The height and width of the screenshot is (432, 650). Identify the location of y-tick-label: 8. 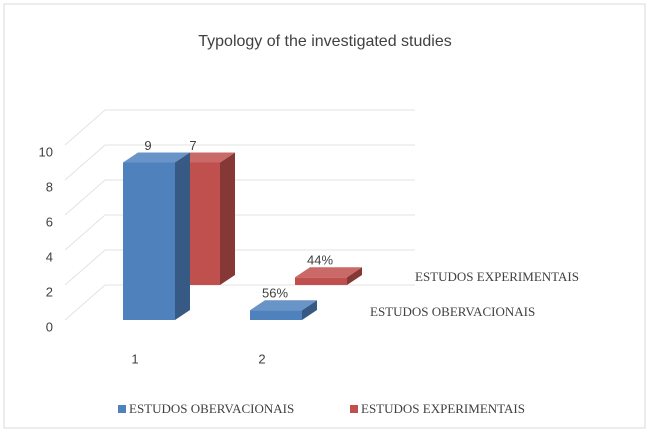
(49, 186).